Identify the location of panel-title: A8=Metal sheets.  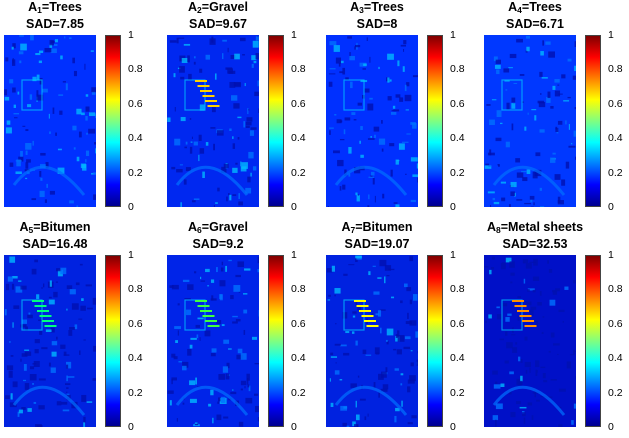
(535, 228).